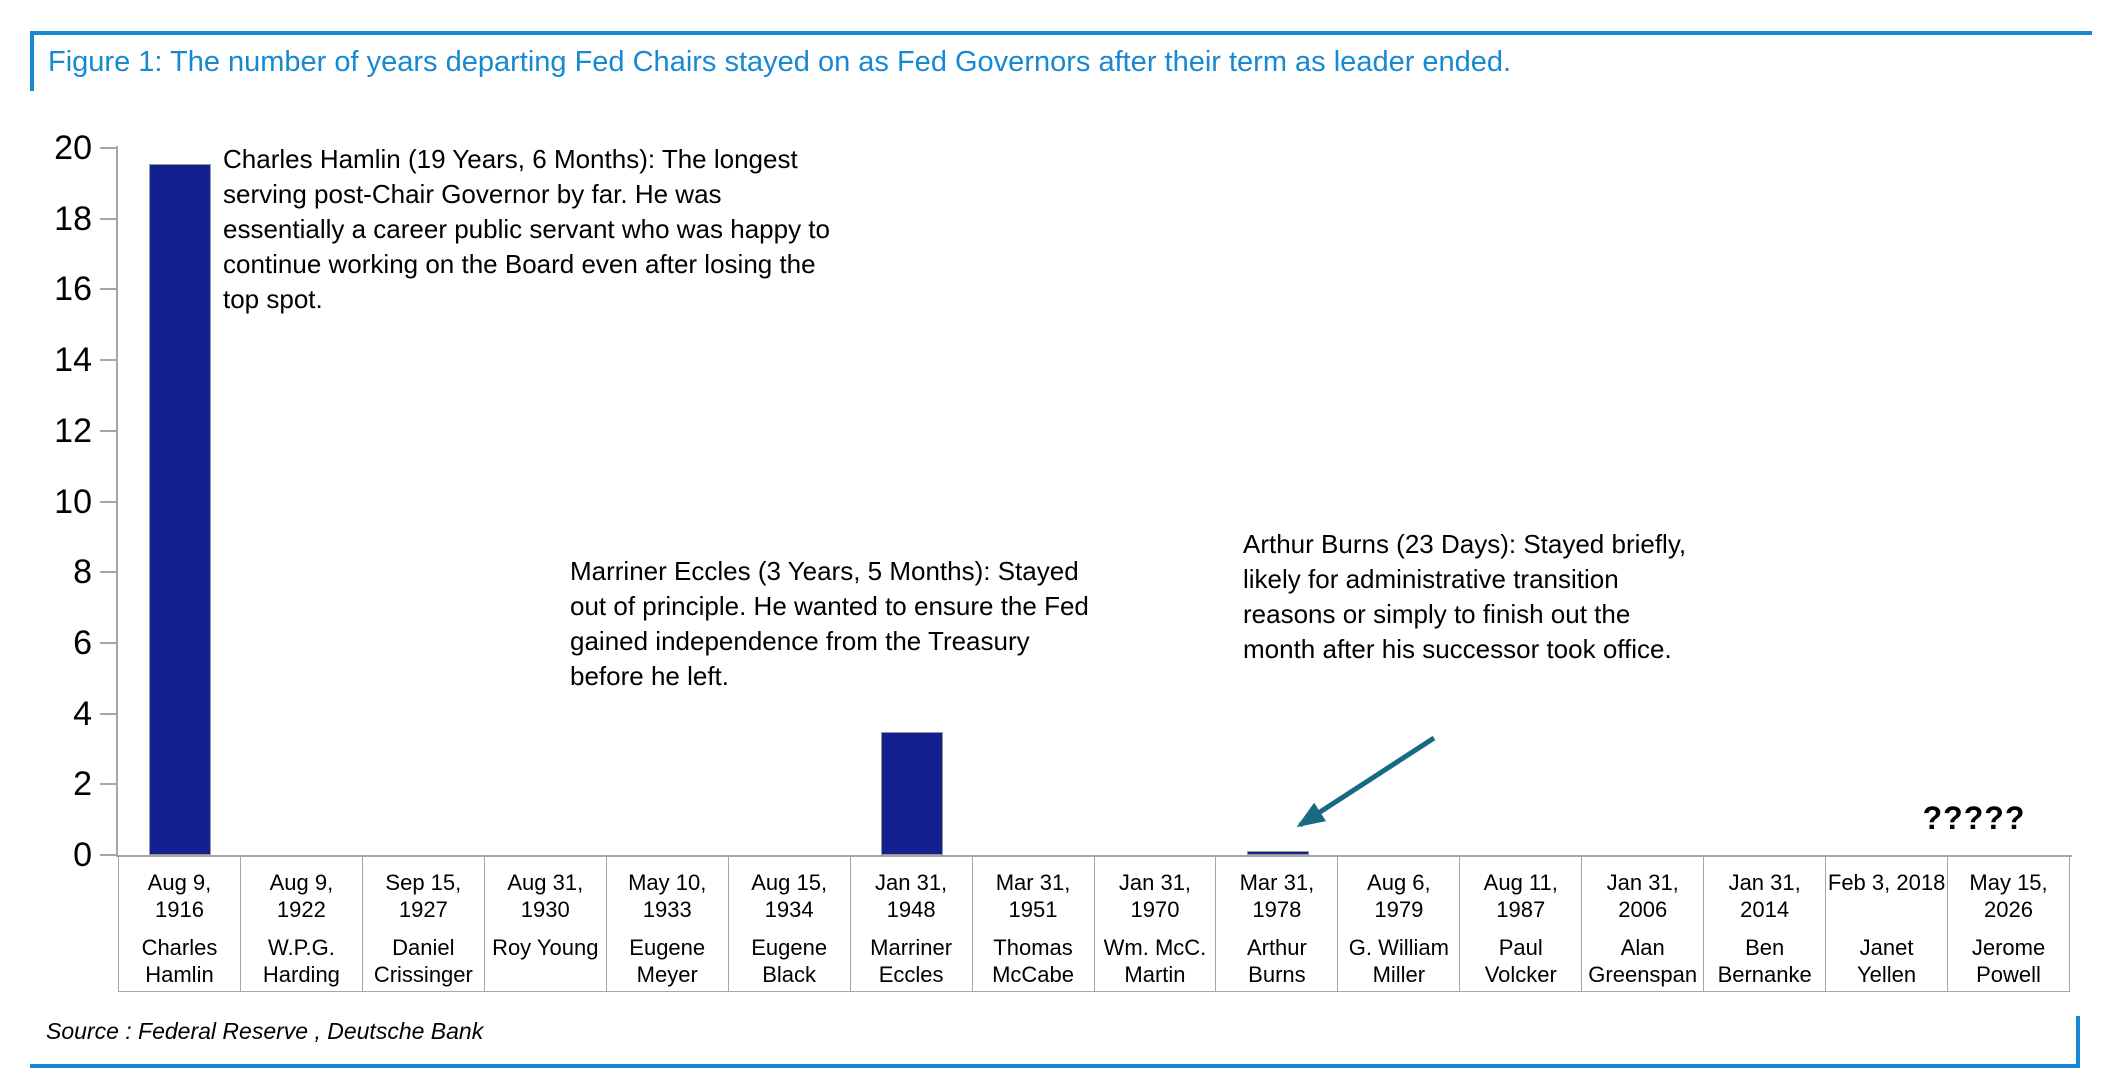  What do you see at coordinates (1399, 924) in the screenshot?
I see `x-axis-label-cell: Aug 6, 1979 G. William Miller` at bounding box center [1399, 924].